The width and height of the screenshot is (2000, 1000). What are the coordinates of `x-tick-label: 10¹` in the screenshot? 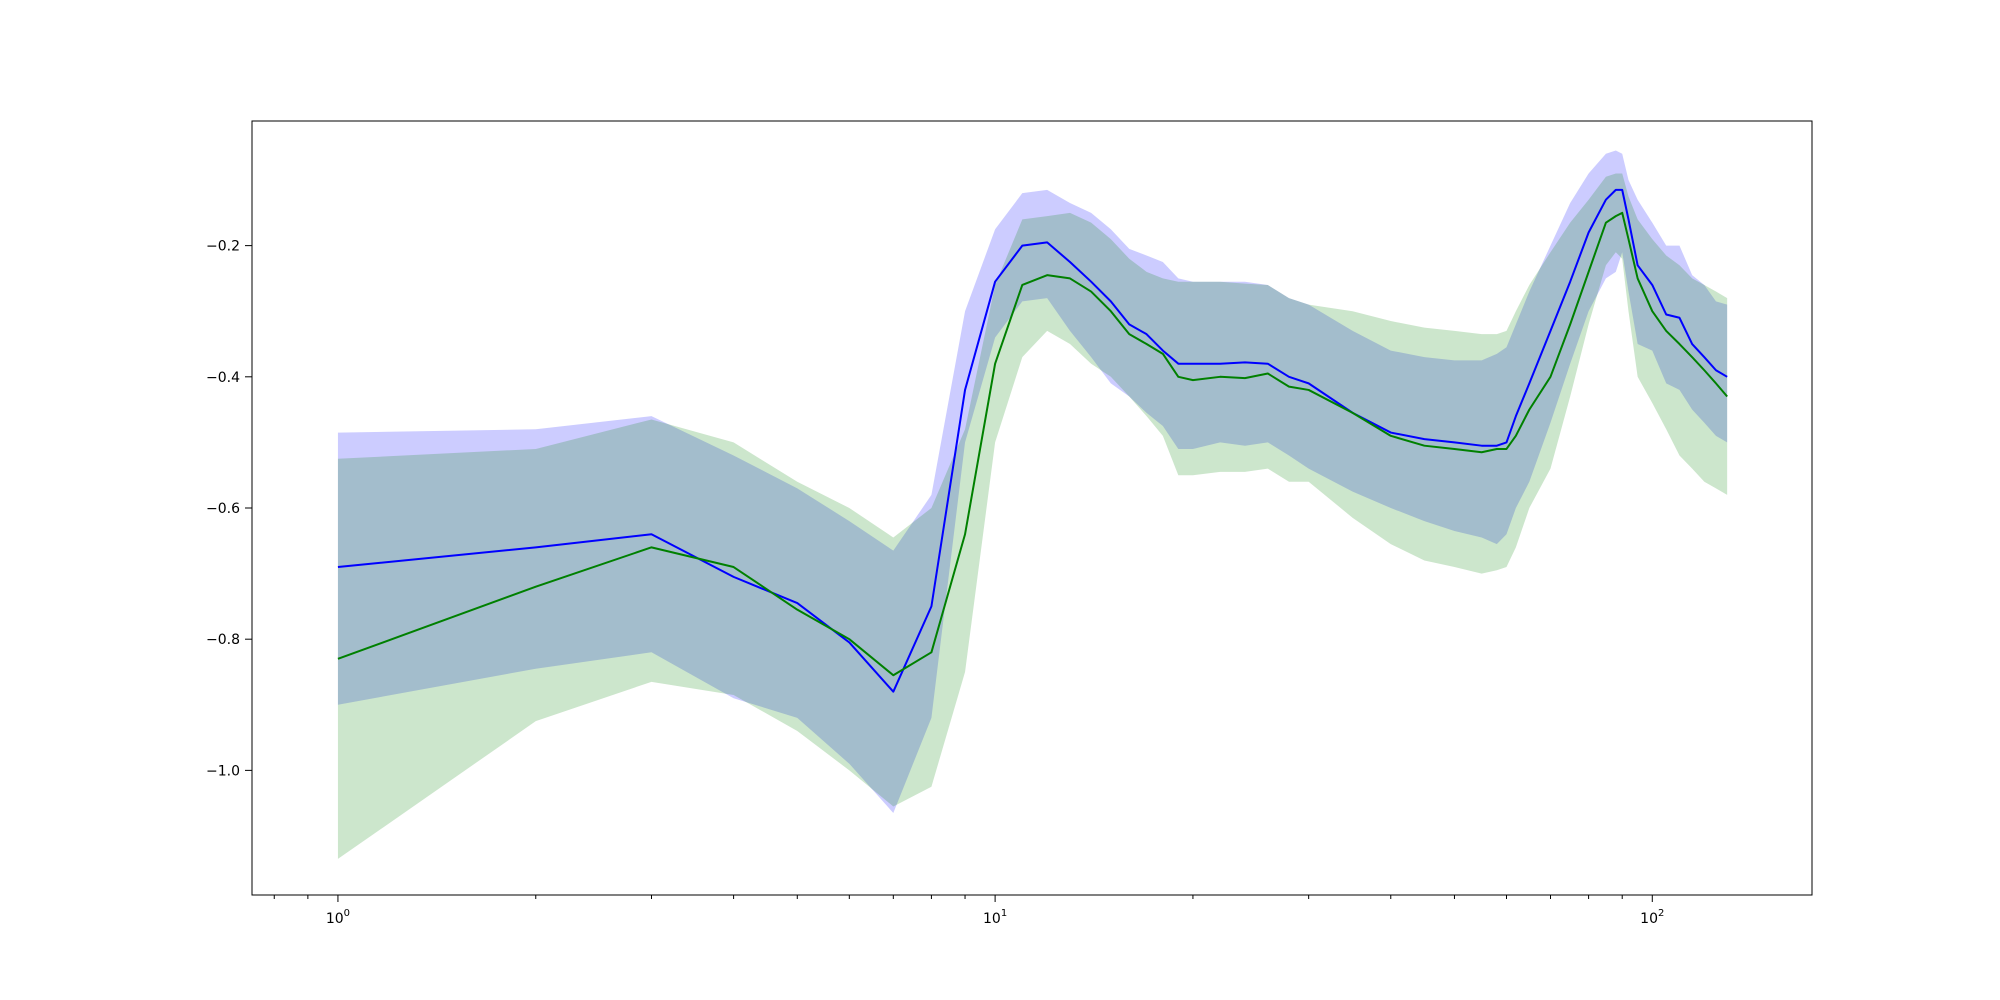 It's located at (995, 917).